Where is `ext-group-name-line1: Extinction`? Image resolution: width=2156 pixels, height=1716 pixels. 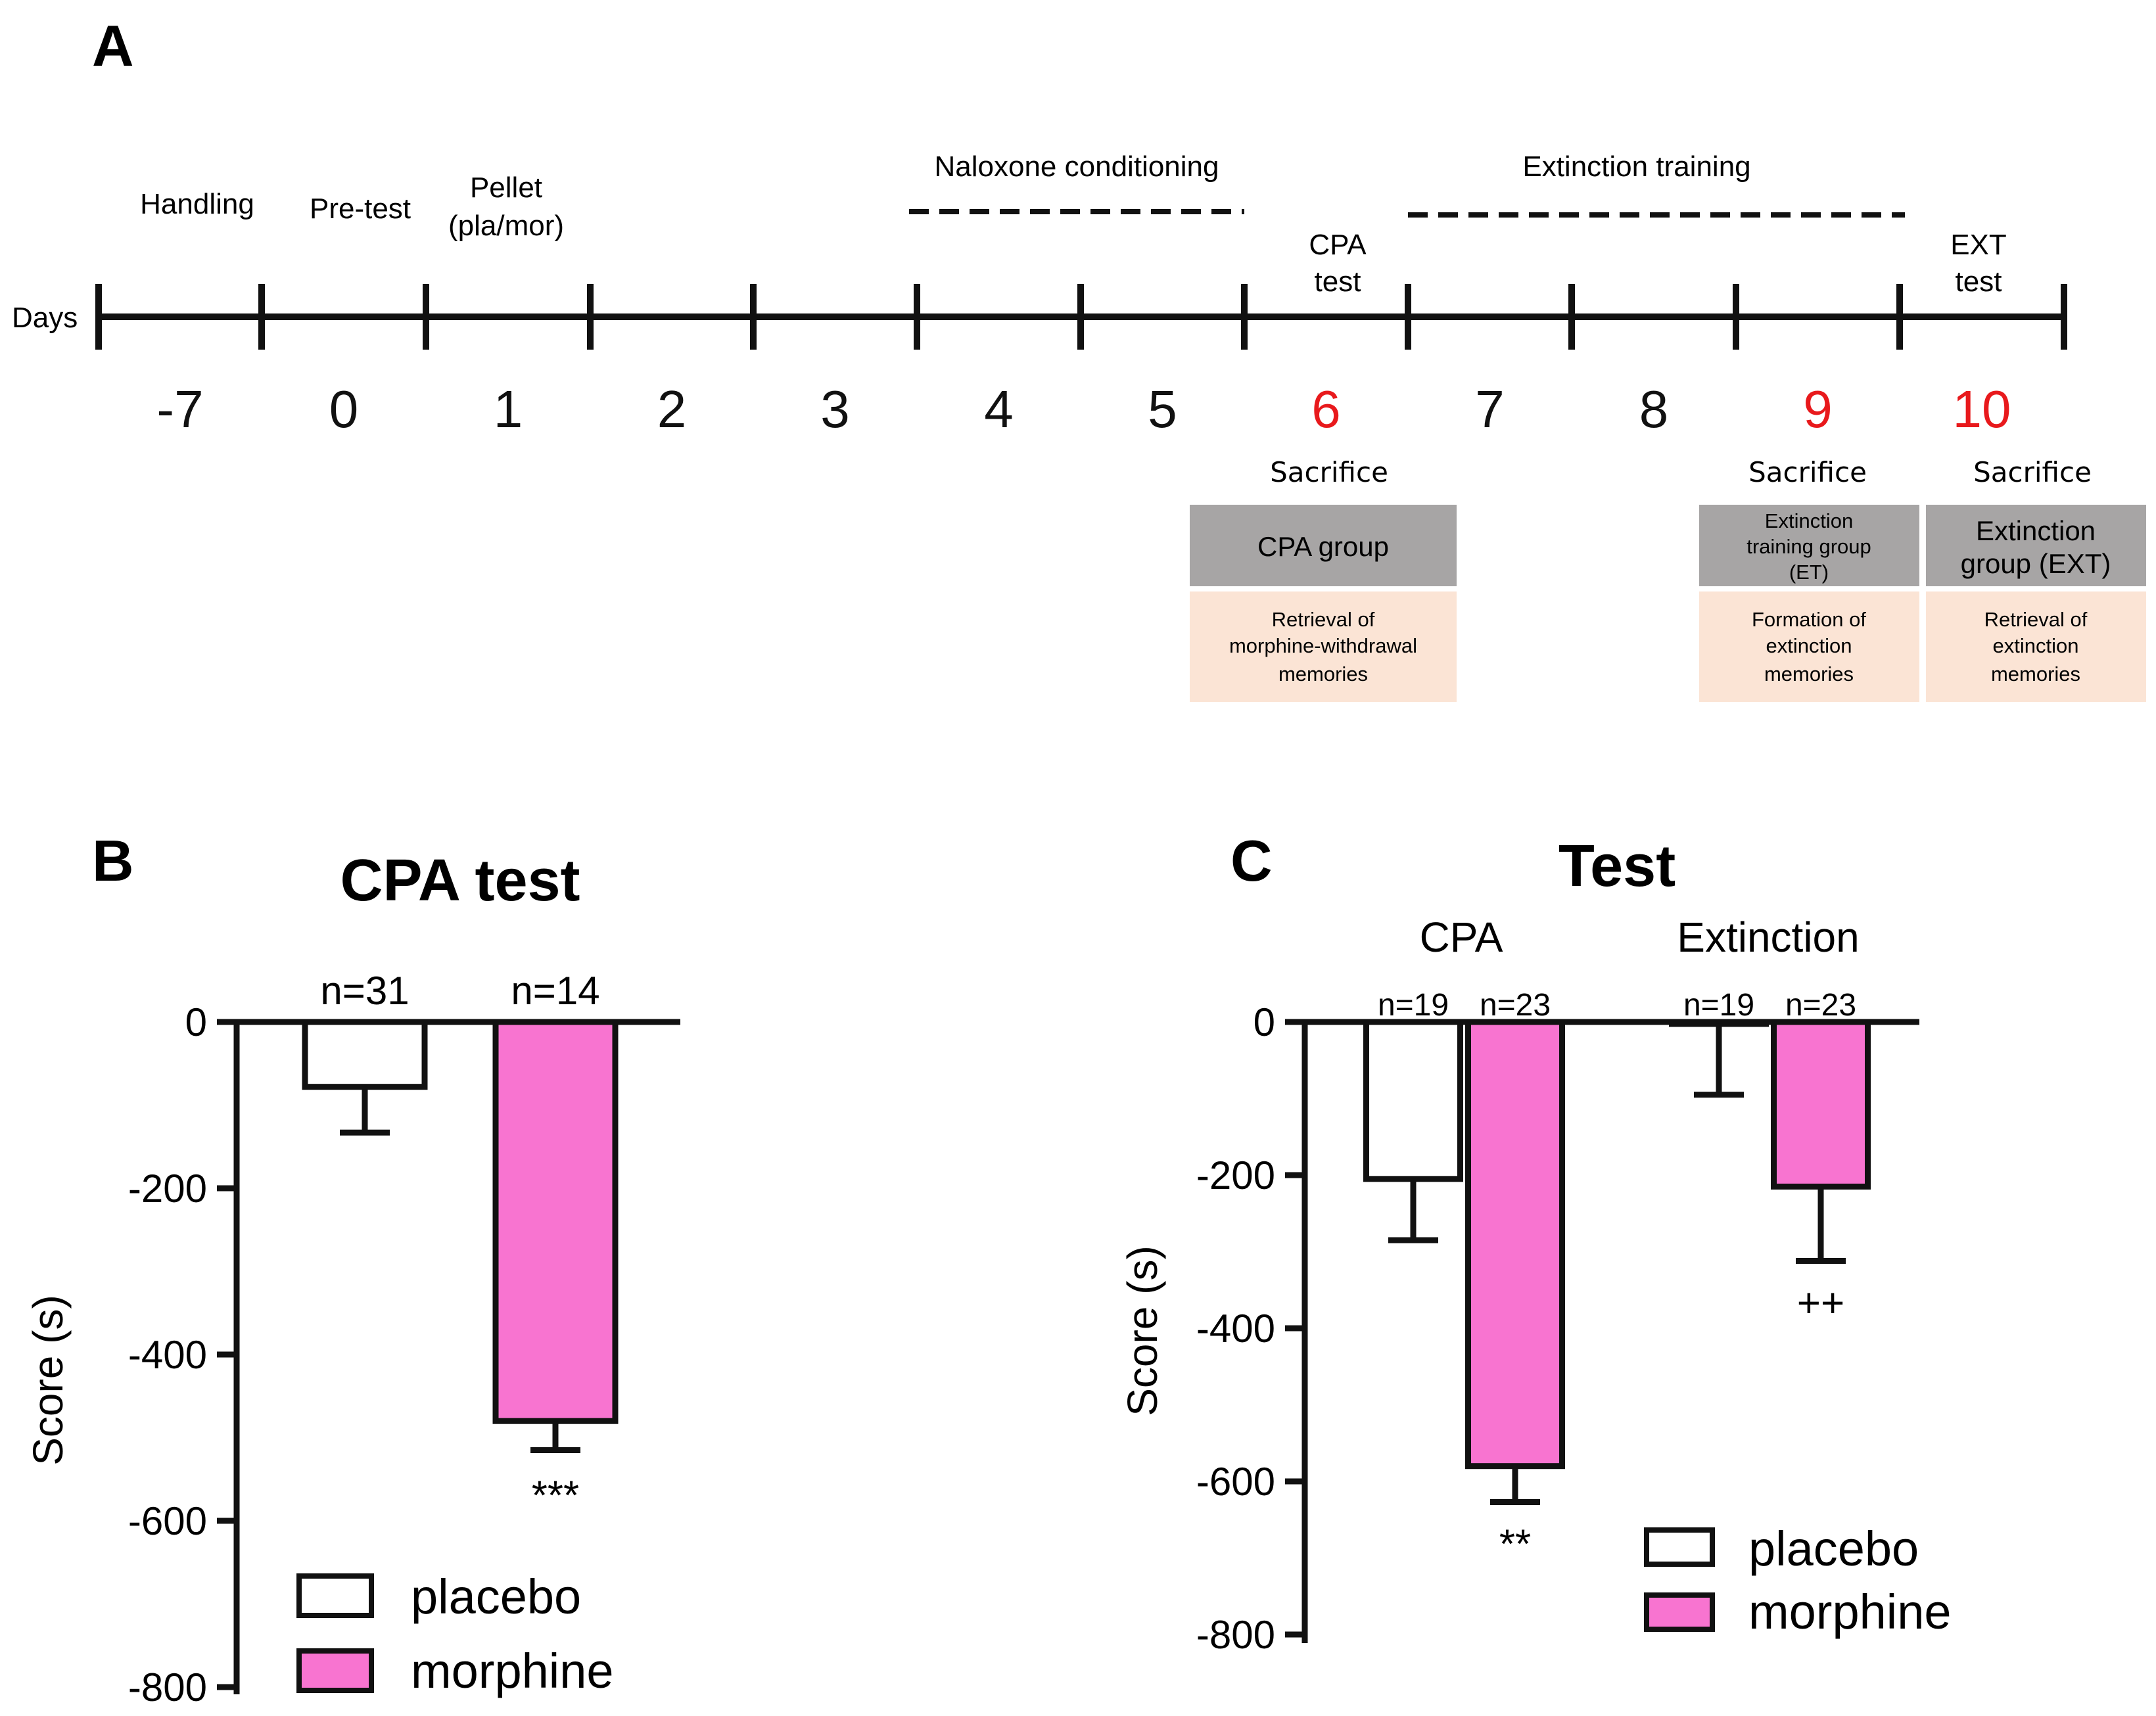 ext-group-name-line1: Extinction is located at coordinates (2036, 530).